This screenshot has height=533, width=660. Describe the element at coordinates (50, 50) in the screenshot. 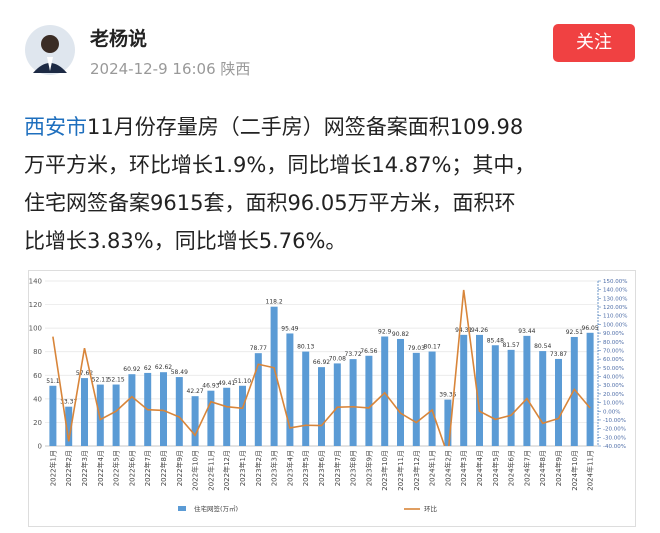

I see `avatar` at that location.